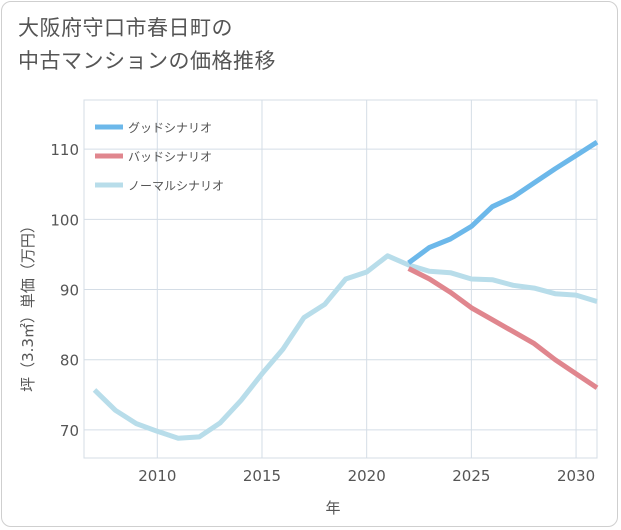  What do you see at coordinates (170, 128) in the screenshot?
I see `legend-label-0: グッドシナリオ` at bounding box center [170, 128].